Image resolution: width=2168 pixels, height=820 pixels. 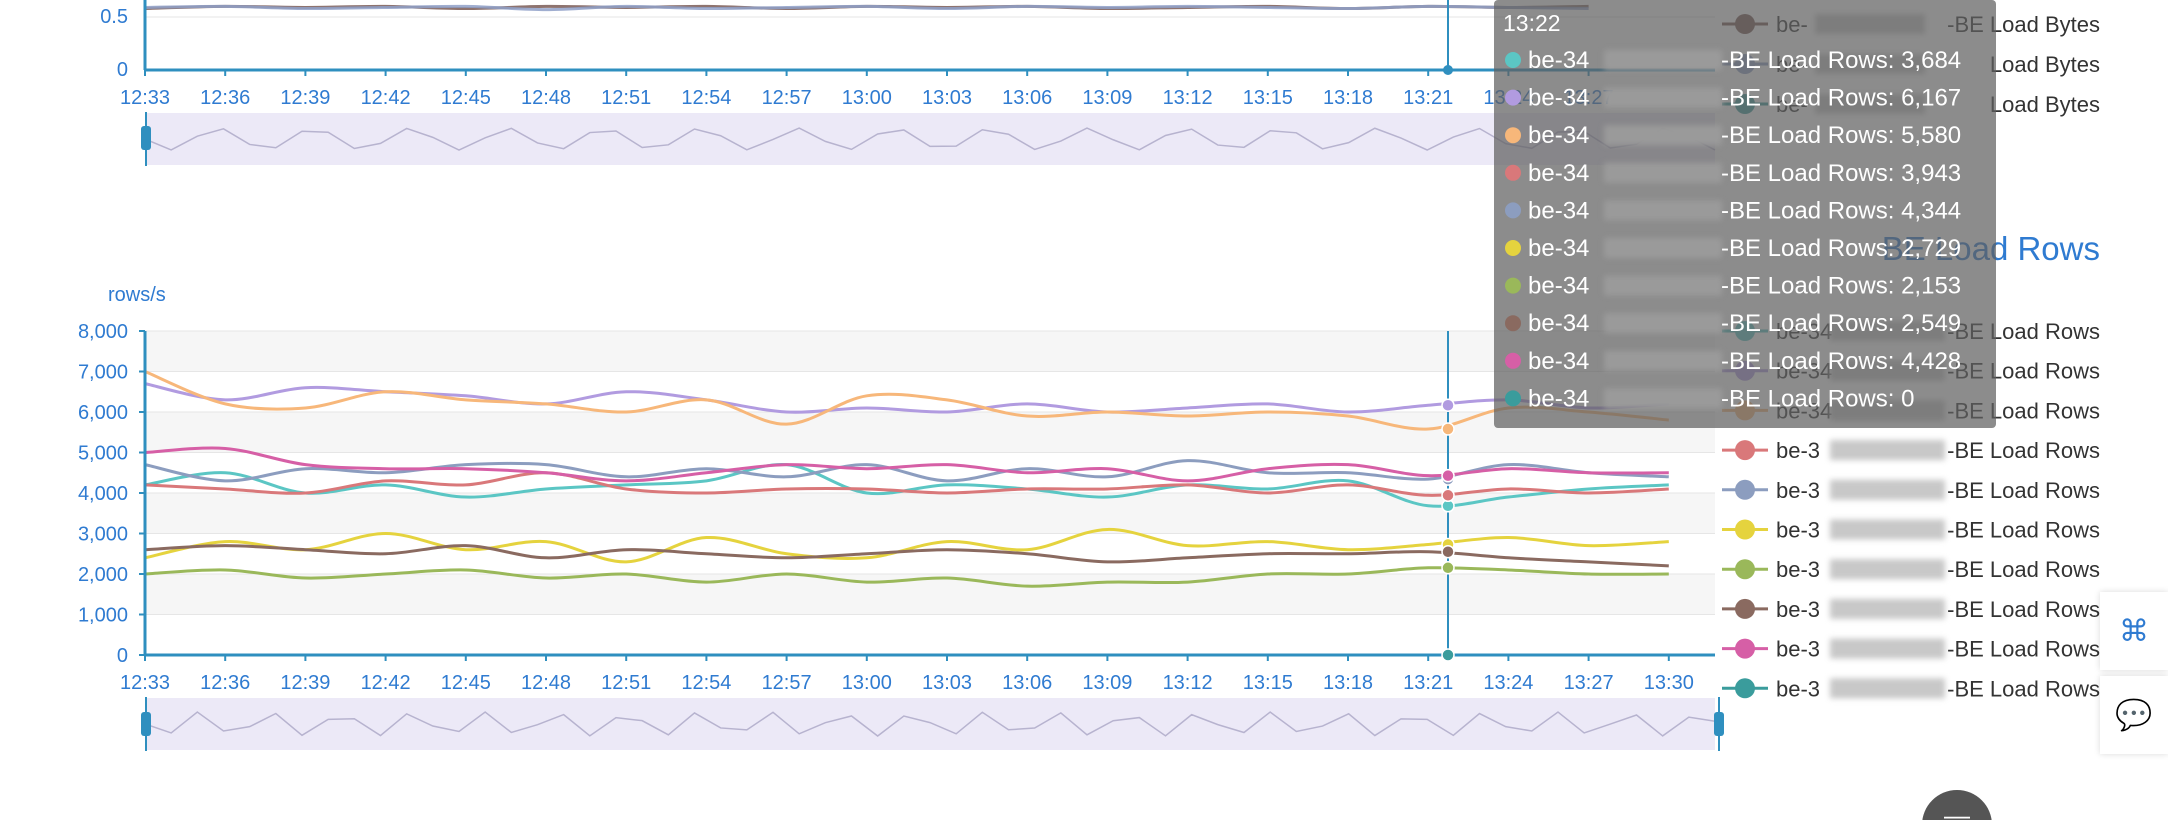 What do you see at coordinates (930, 724) in the screenshot?
I see `zoom-slider` at bounding box center [930, 724].